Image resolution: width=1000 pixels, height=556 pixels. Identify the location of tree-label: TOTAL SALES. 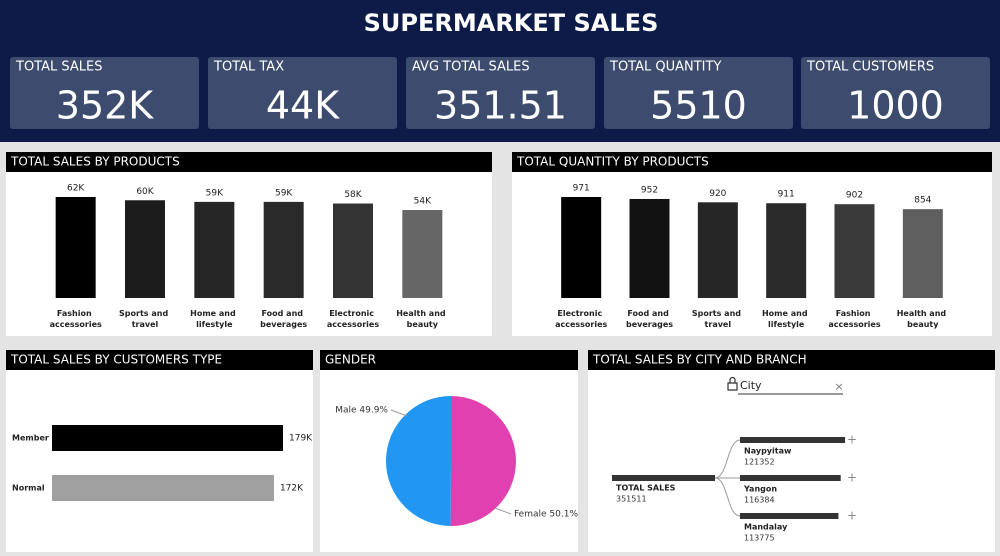
(646, 488).